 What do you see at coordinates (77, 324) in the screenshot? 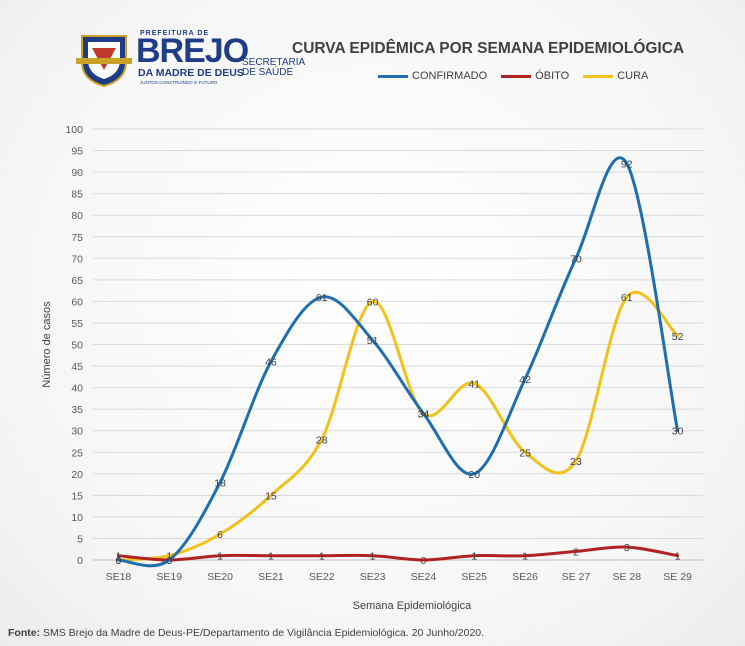
I see `y-tick-label: 55` at bounding box center [77, 324].